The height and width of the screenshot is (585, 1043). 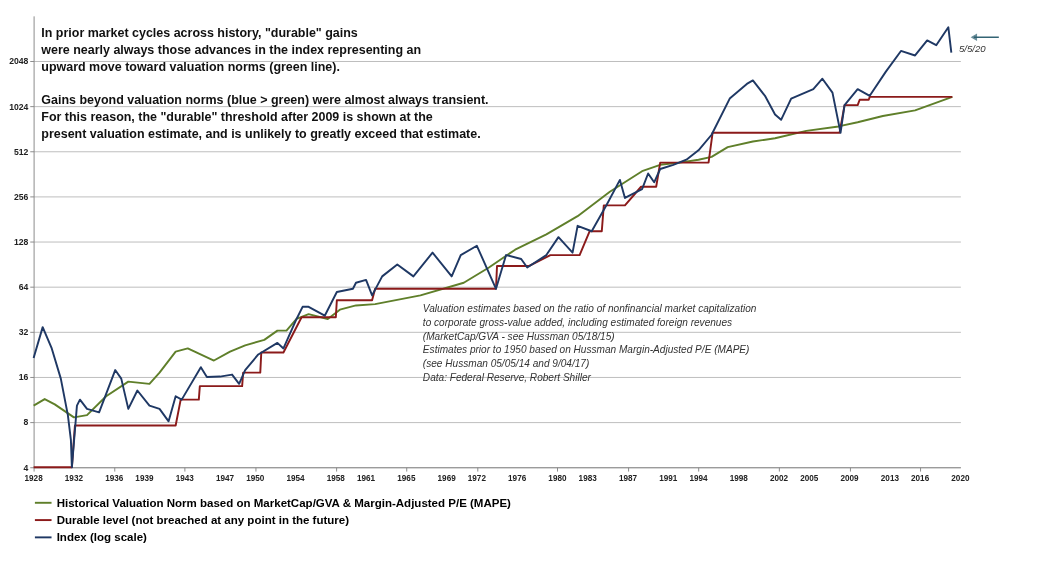 I want to click on y-tick-label: 32, so click(x=23, y=332).